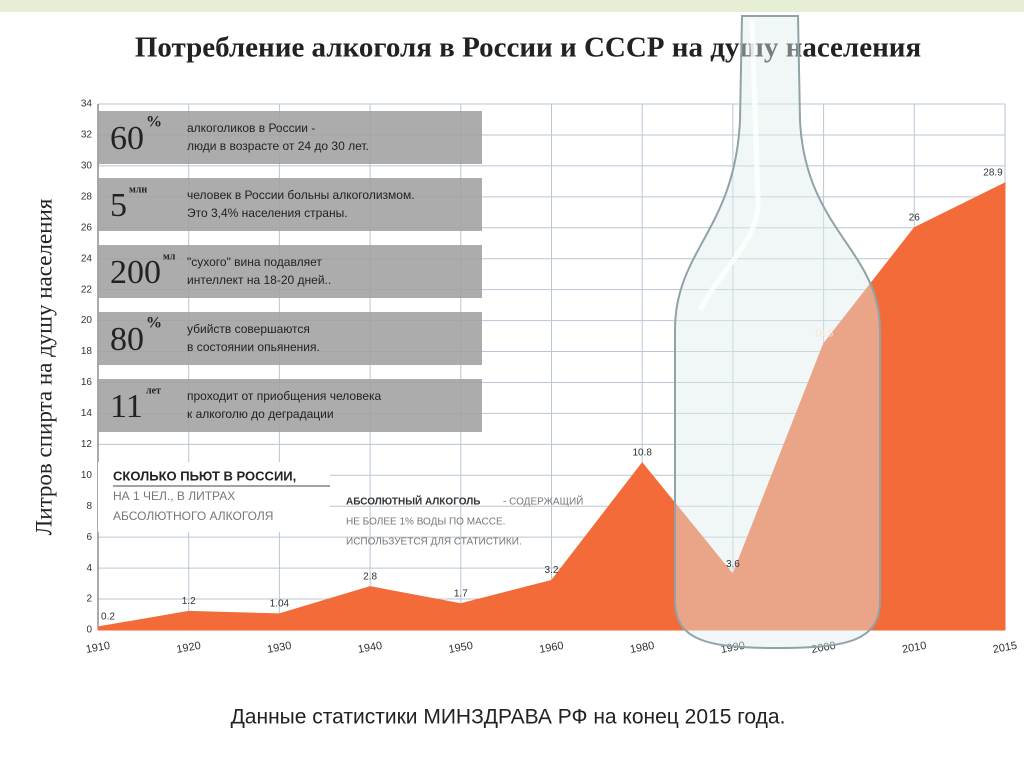  I want to click on x-tick-label: 2000, so click(823, 648).